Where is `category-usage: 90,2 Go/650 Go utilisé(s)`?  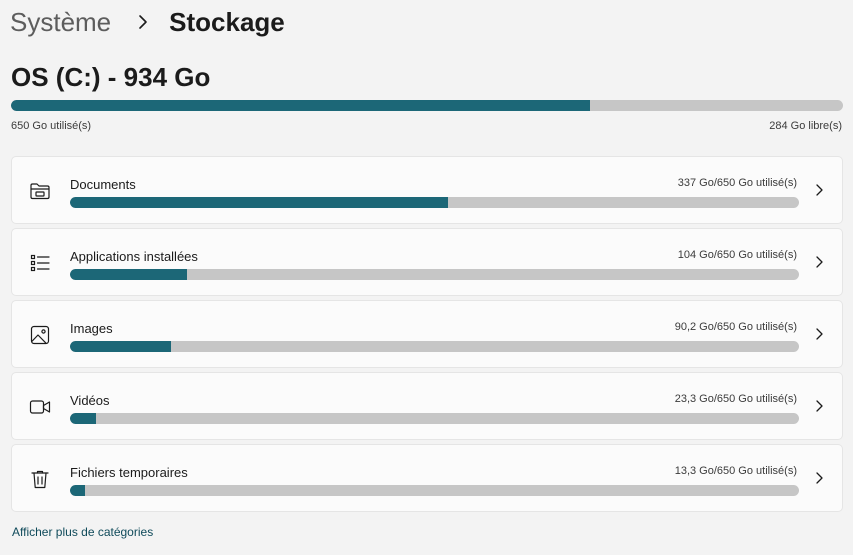
category-usage: 90,2 Go/650 Go utilisé(s) is located at coordinates (735, 327).